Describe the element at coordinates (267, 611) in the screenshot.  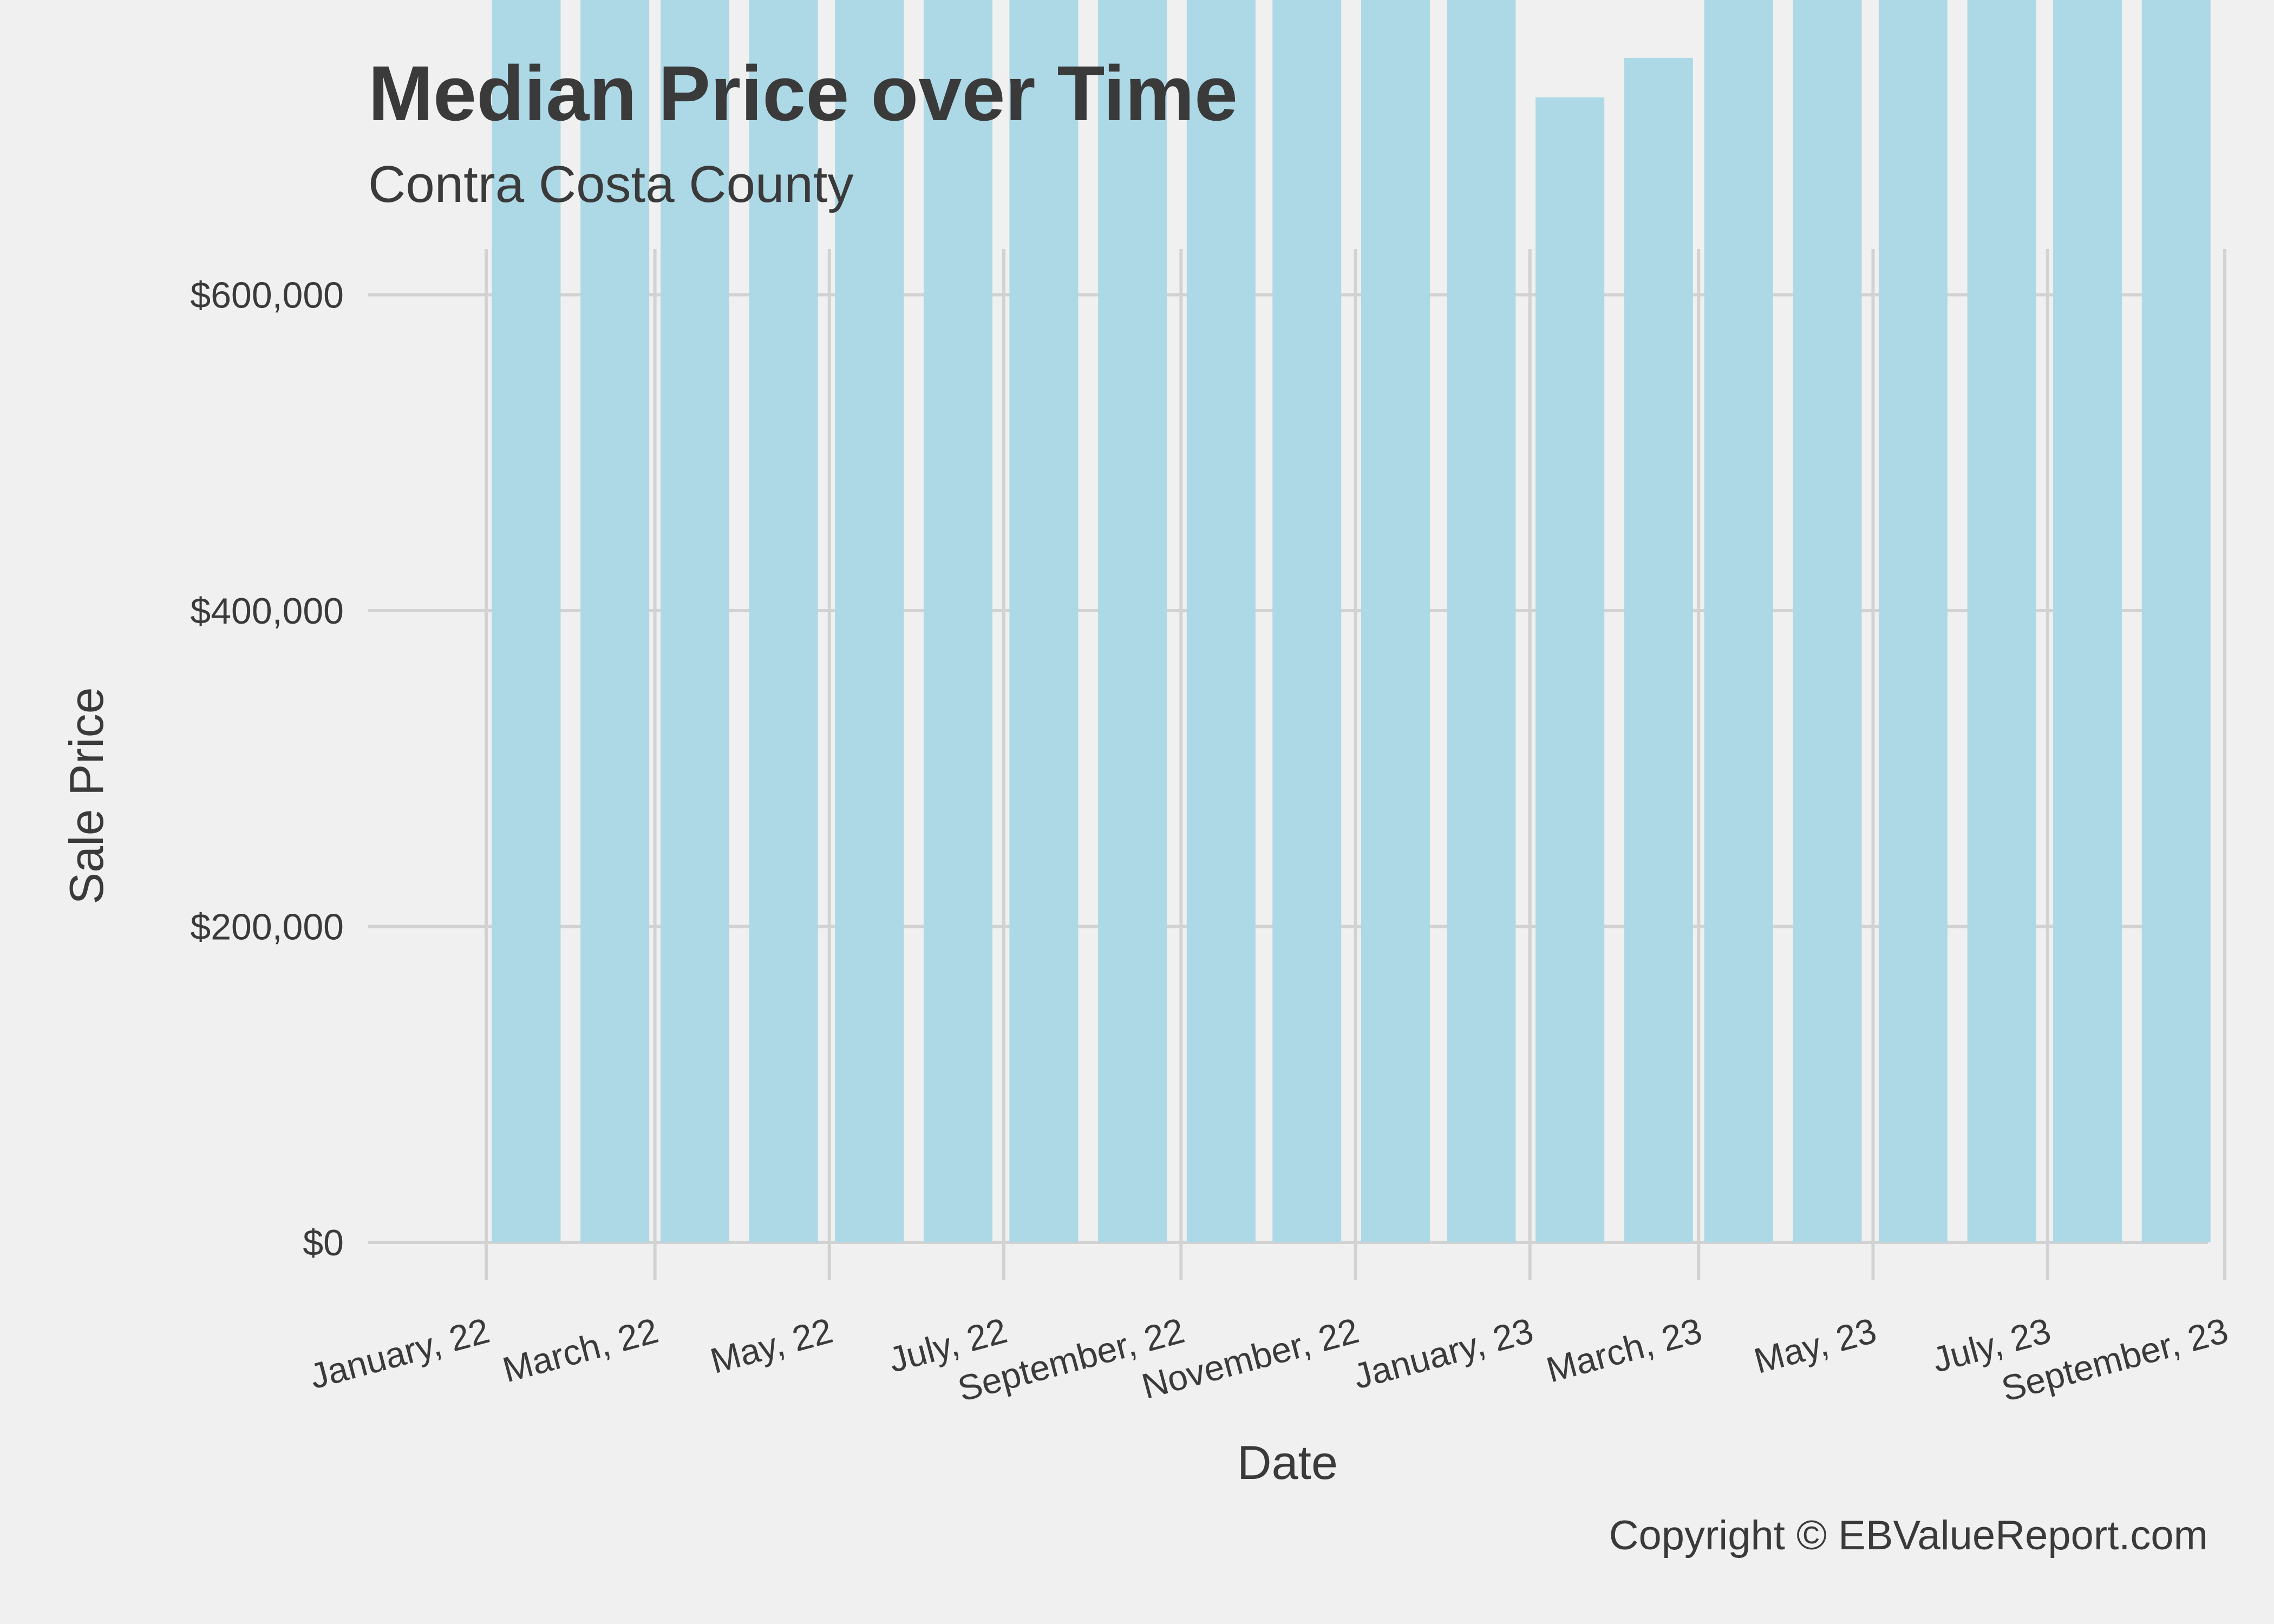
I see `y-tick-label-2: $400,000` at that location.